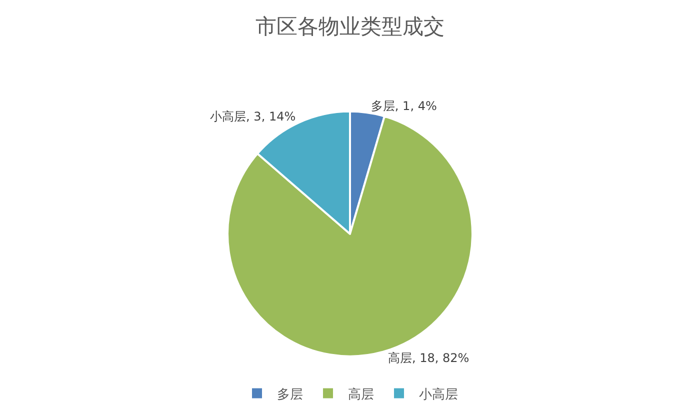  What do you see at coordinates (253, 117) in the screenshot?
I see `data-label: 小高层, 3, 14%` at bounding box center [253, 117].